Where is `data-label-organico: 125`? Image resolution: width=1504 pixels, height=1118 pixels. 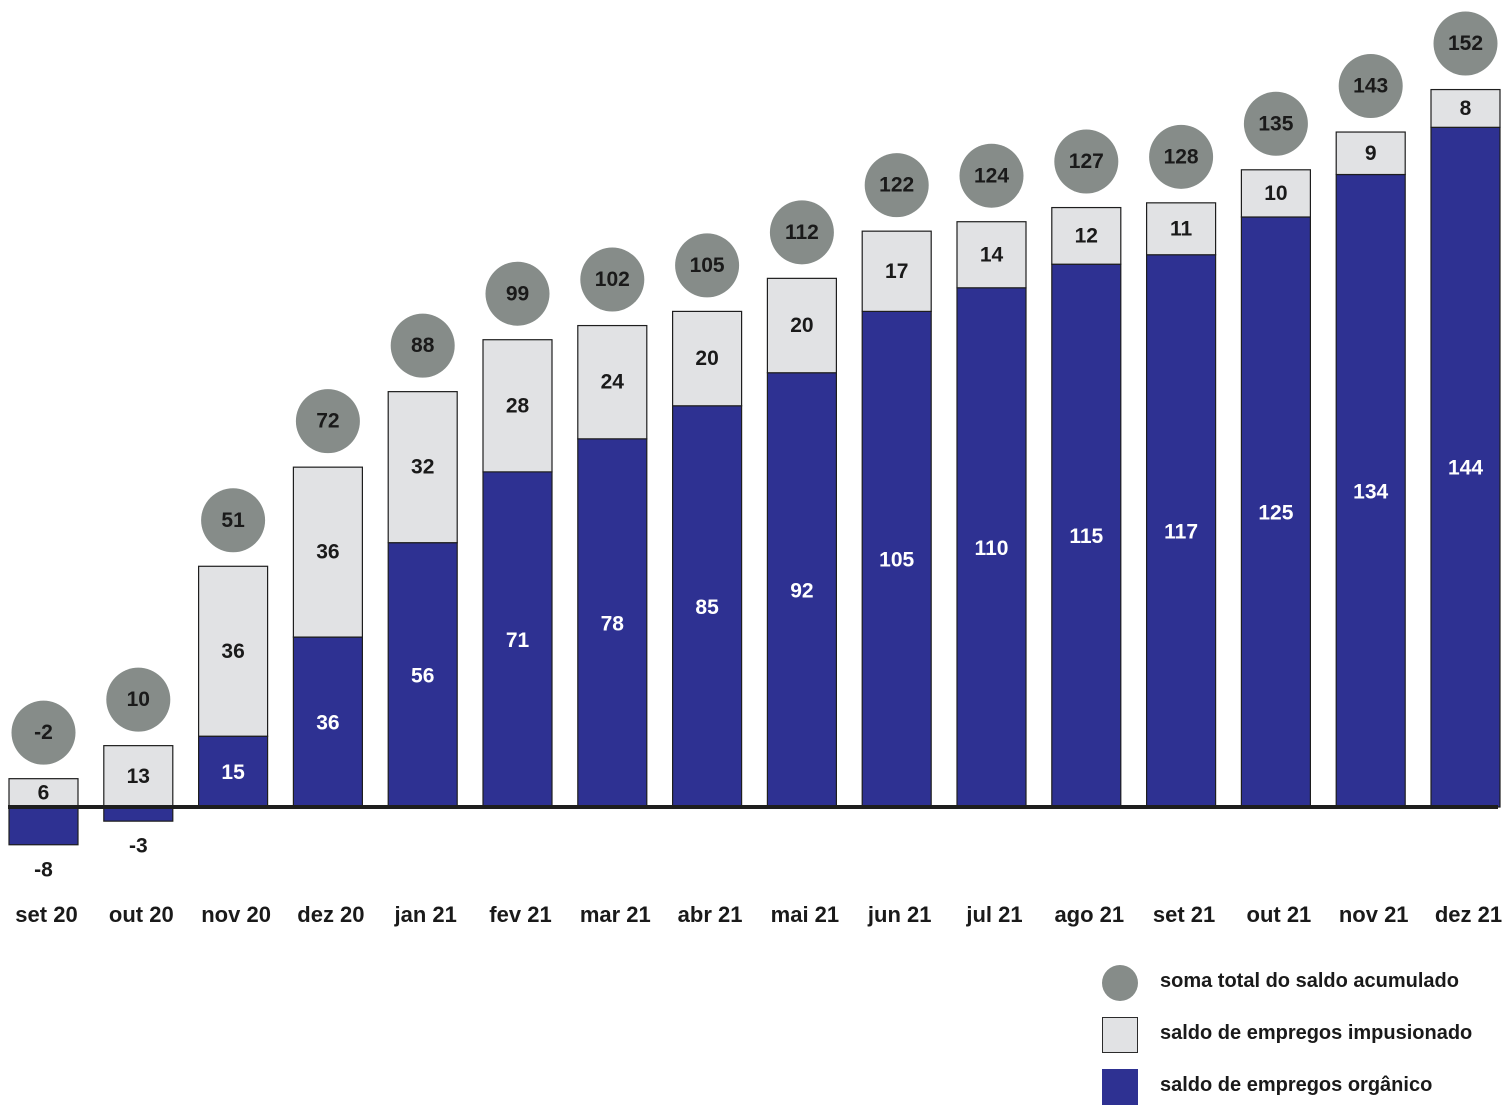 data-label-organico: 125 is located at coordinates (1275, 513).